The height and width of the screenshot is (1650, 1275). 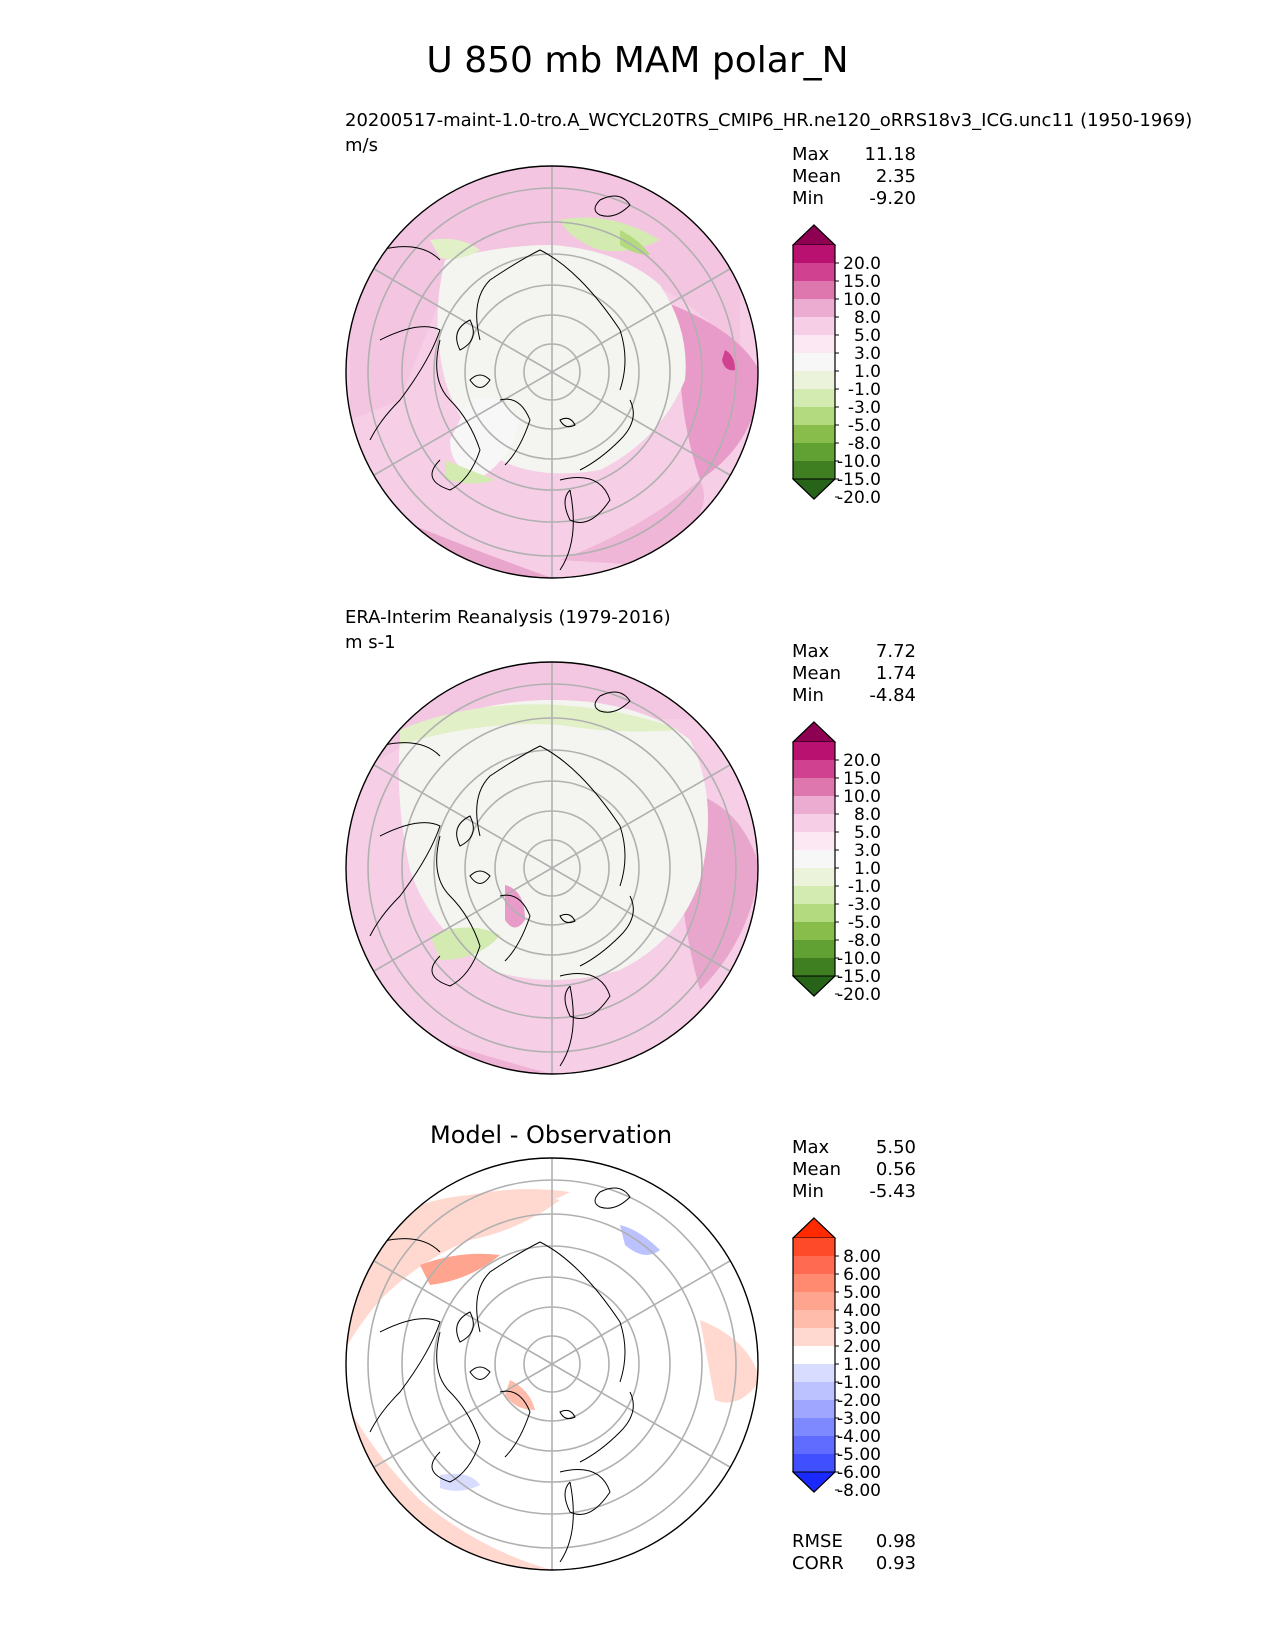 What do you see at coordinates (854, 154) in the screenshot?
I see `stat-max: Max 11.18` at bounding box center [854, 154].